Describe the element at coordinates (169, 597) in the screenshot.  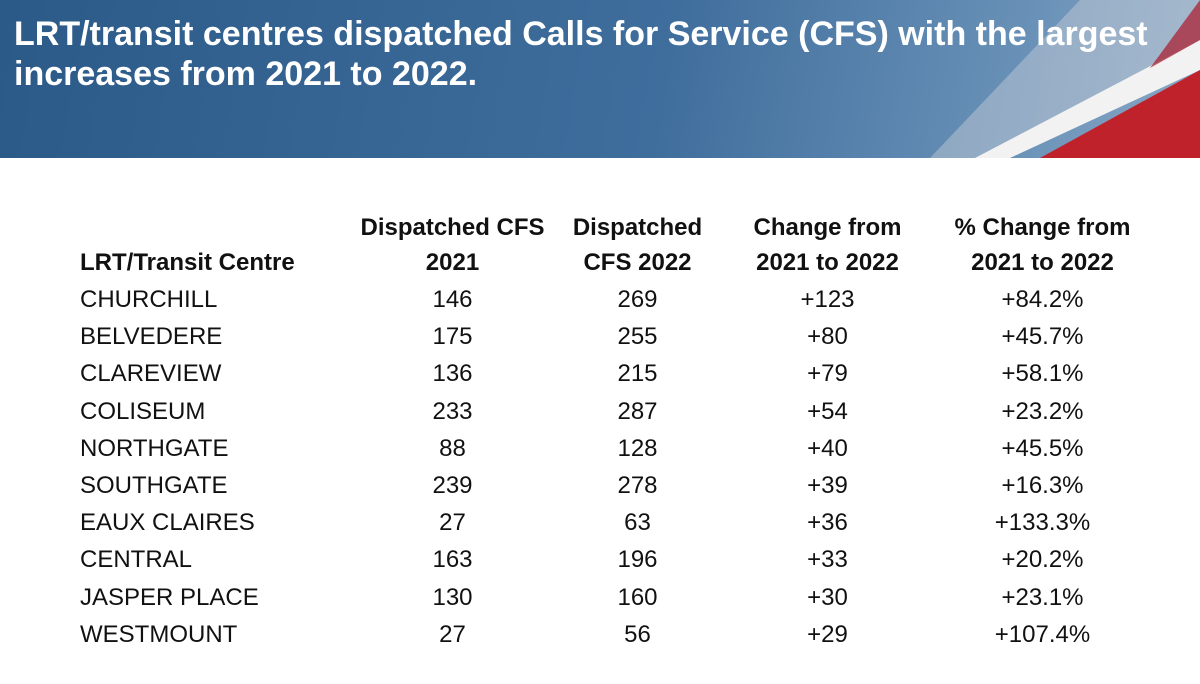
I see `station-name: JASPER PLACE` at that location.